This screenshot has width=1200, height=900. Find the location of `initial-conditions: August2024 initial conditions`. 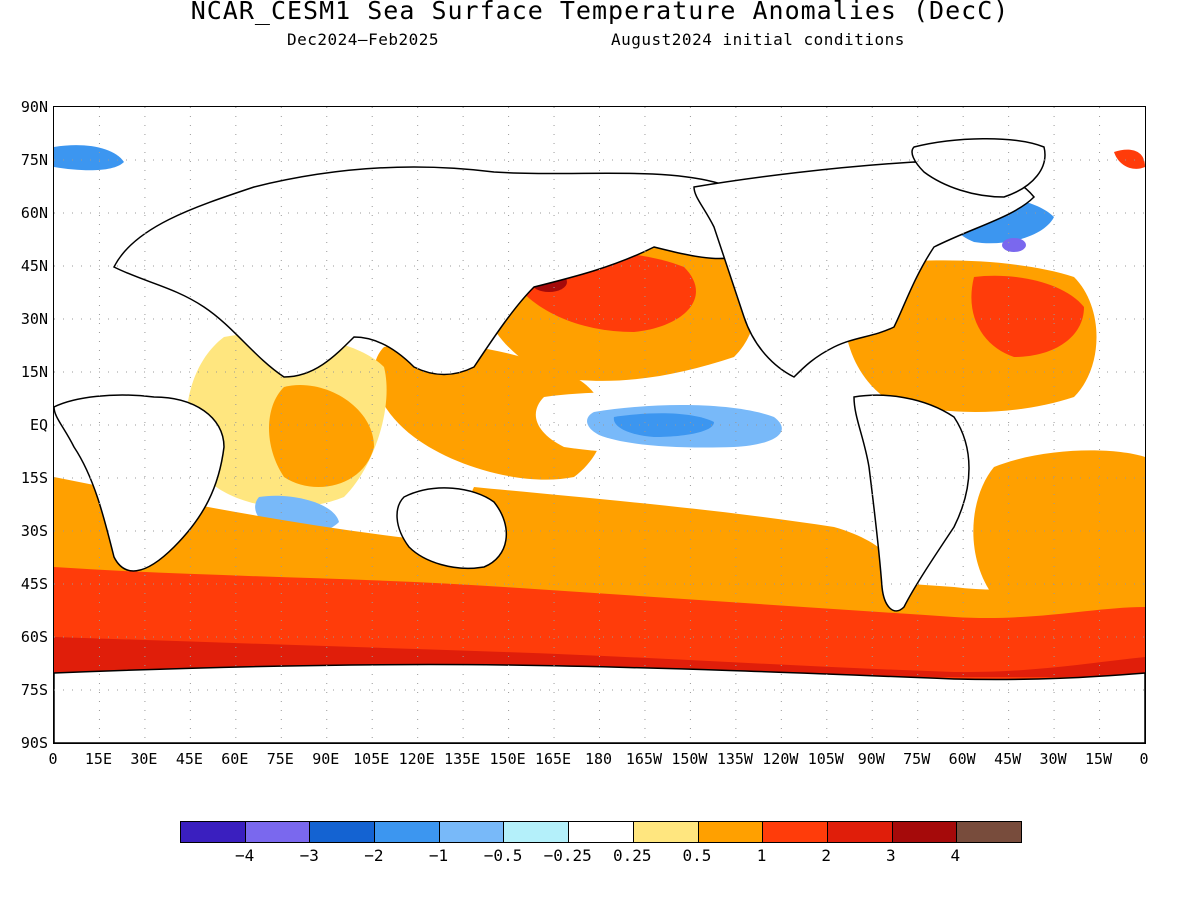

initial-conditions: August2024 initial conditions is located at coordinates (758, 39).